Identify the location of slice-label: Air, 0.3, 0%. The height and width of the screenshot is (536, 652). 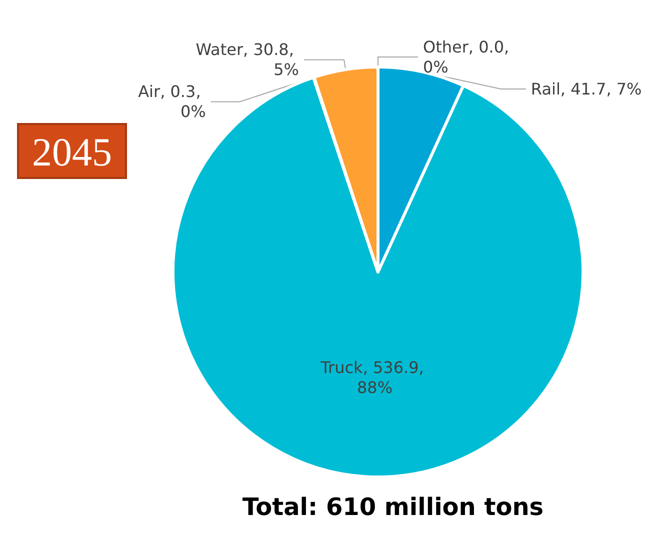
(172, 102).